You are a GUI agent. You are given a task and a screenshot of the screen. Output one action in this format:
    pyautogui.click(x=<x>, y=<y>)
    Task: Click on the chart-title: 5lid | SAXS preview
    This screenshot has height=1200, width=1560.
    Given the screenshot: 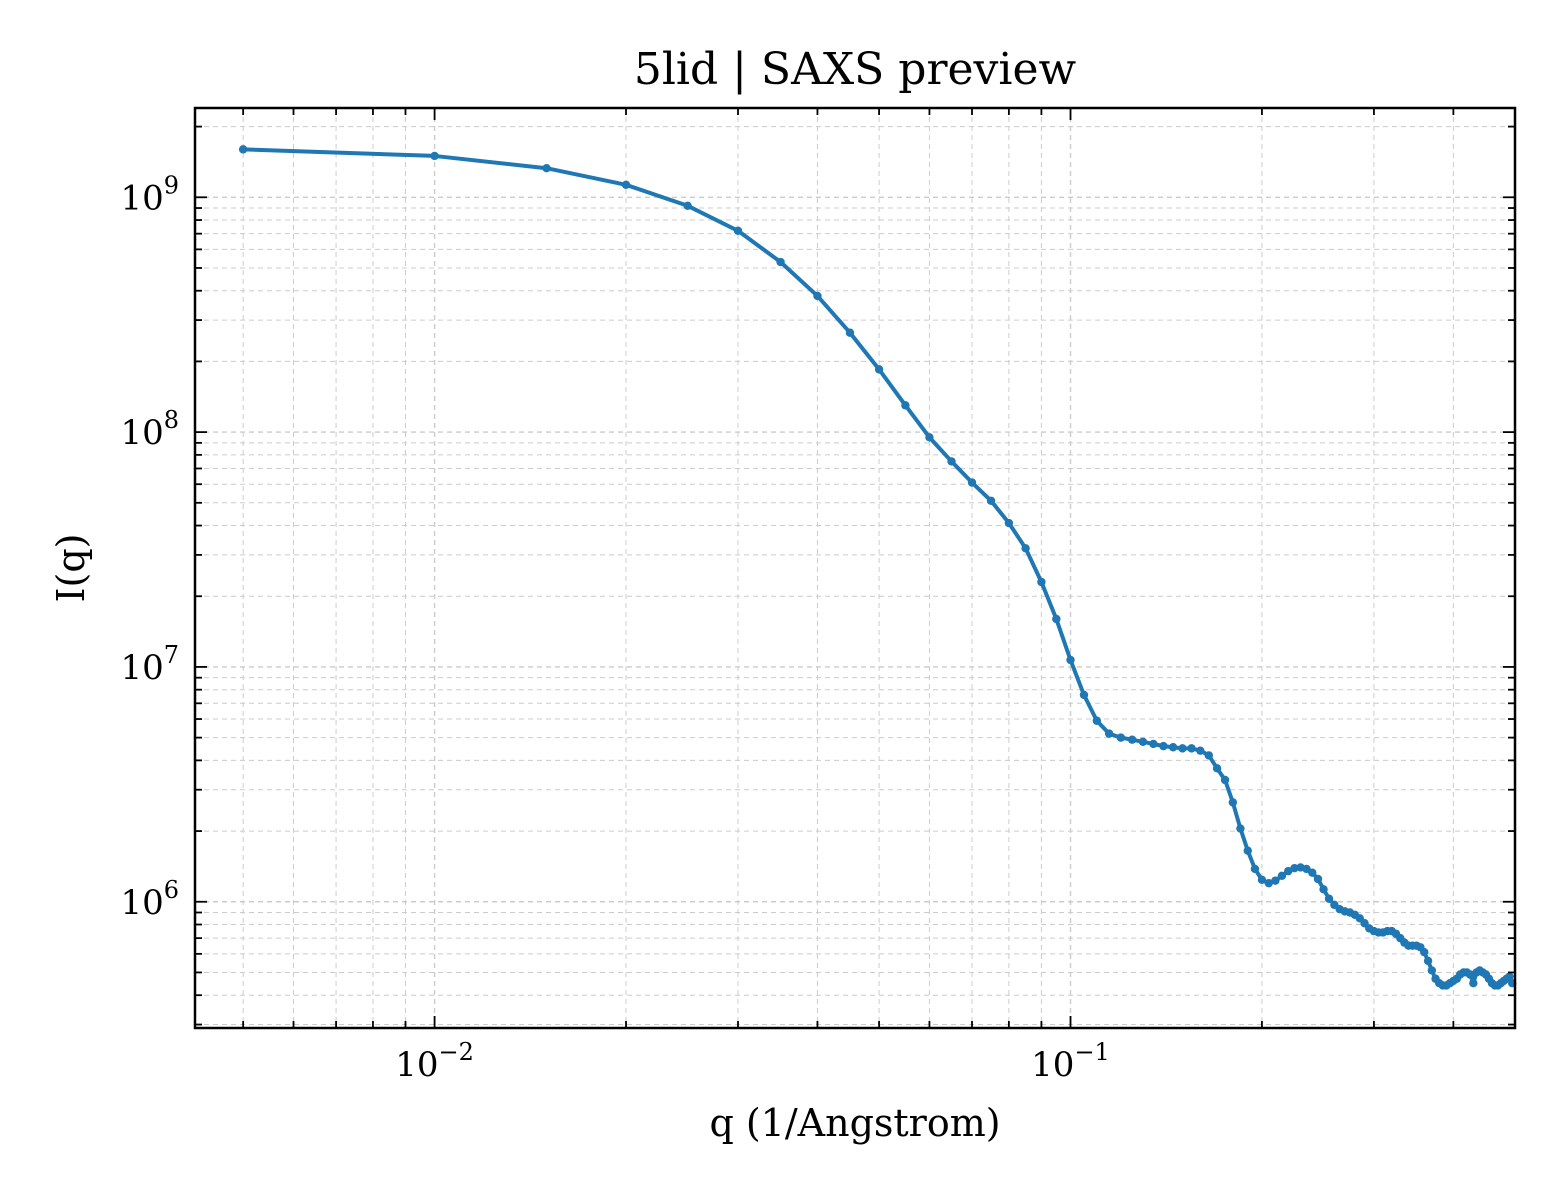 What is the action you would take?
    pyautogui.click(x=855, y=69)
    